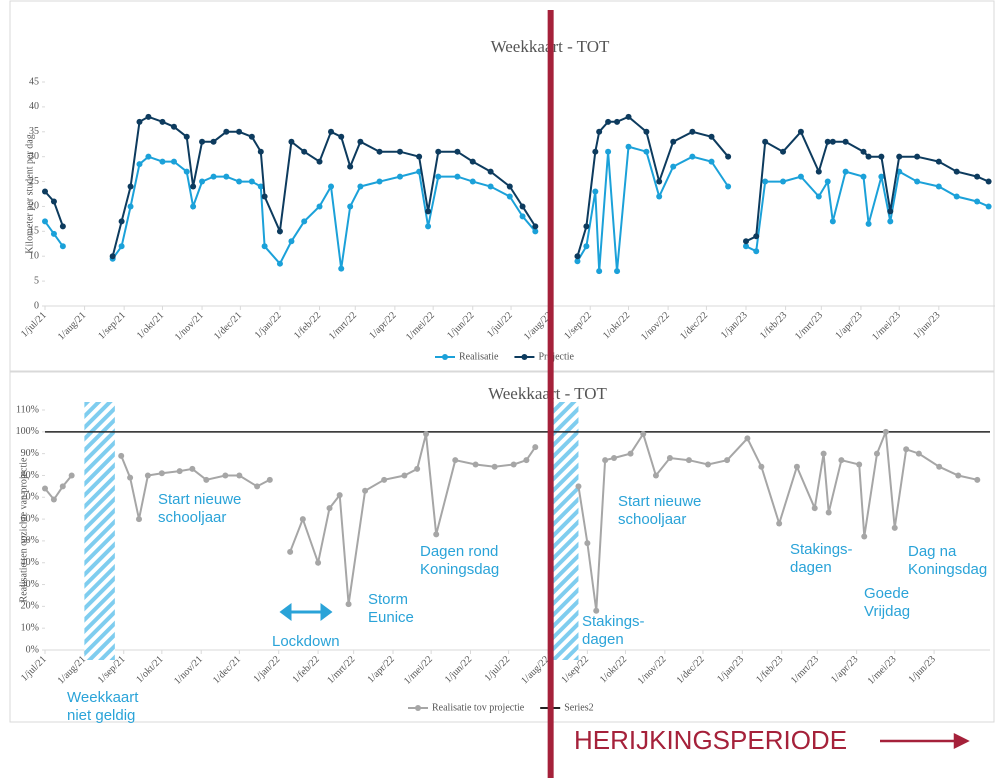 This screenshot has width=996, height=778. I want to click on y-tick-label: 110%, so click(27, 409).